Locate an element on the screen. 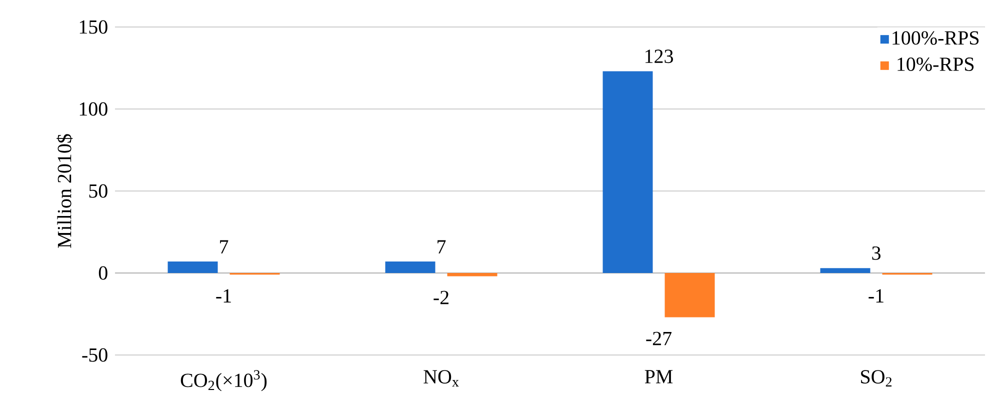  x-tick-label: SO$_{2}$ is located at coordinates (876, 378).